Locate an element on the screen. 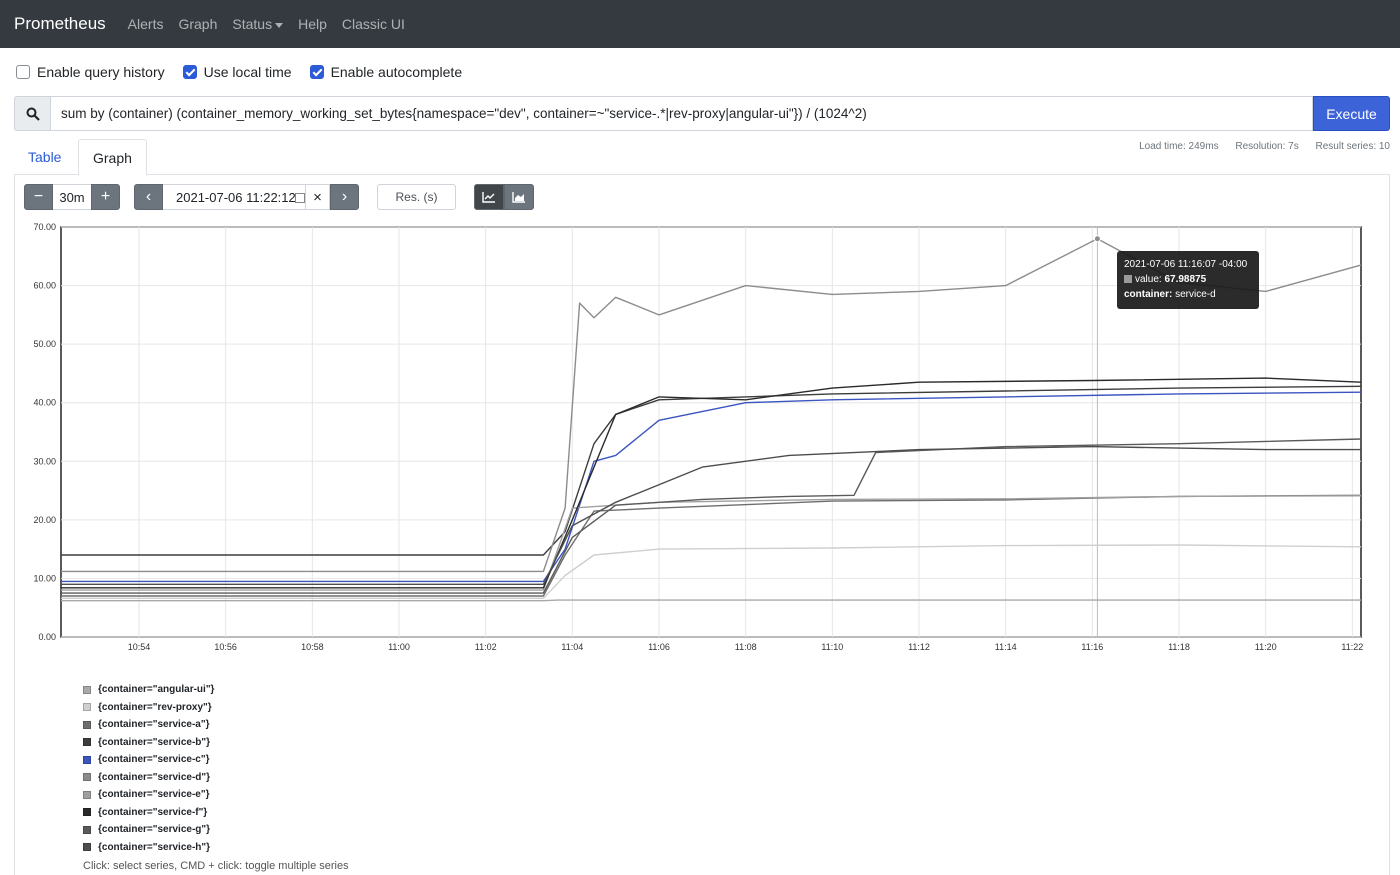 The height and width of the screenshot is (875, 1400). nav-classic-ui: Classic UI is located at coordinates (373, 24).